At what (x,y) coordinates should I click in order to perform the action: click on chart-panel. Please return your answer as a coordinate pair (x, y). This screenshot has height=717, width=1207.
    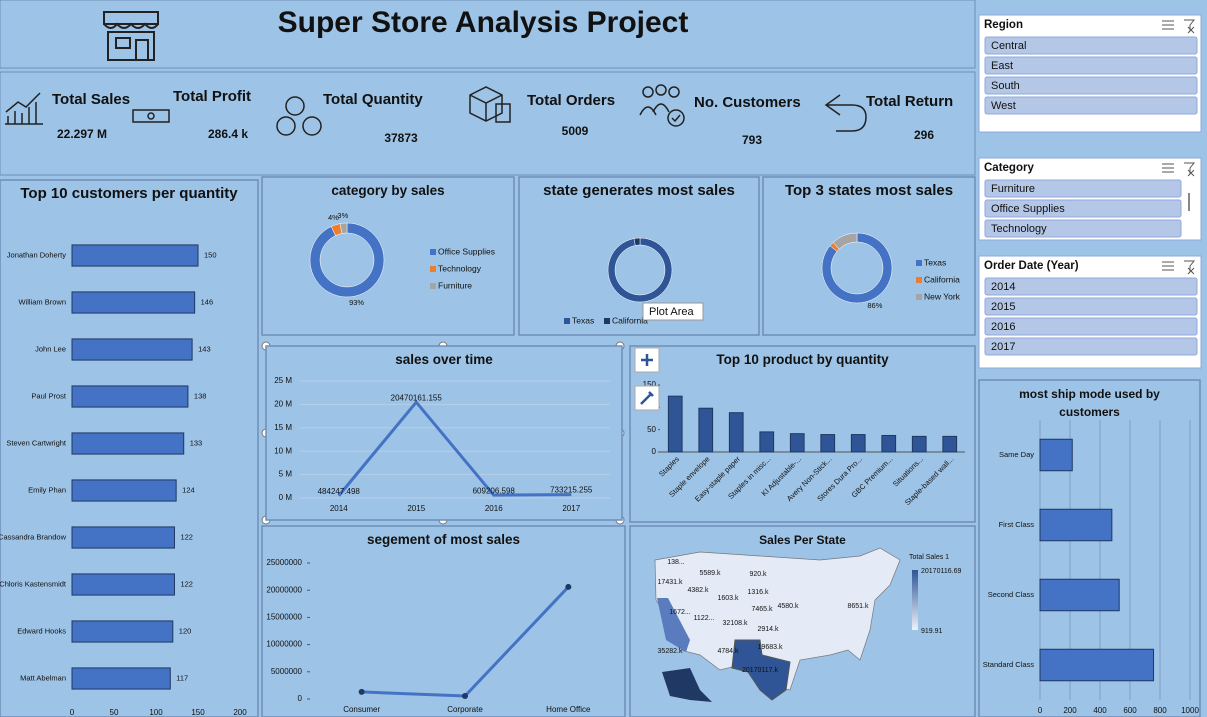
    Looking at the image, I should click on (388, 256).